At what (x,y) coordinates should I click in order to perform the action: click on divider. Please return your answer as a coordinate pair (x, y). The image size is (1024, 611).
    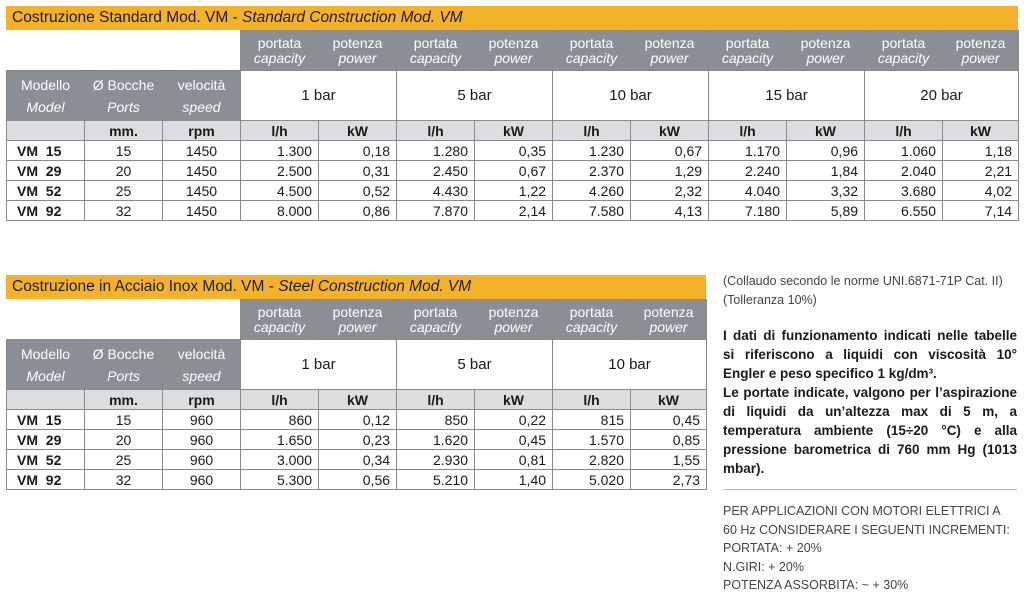
    Looking at the image, I should click on (870, 489).